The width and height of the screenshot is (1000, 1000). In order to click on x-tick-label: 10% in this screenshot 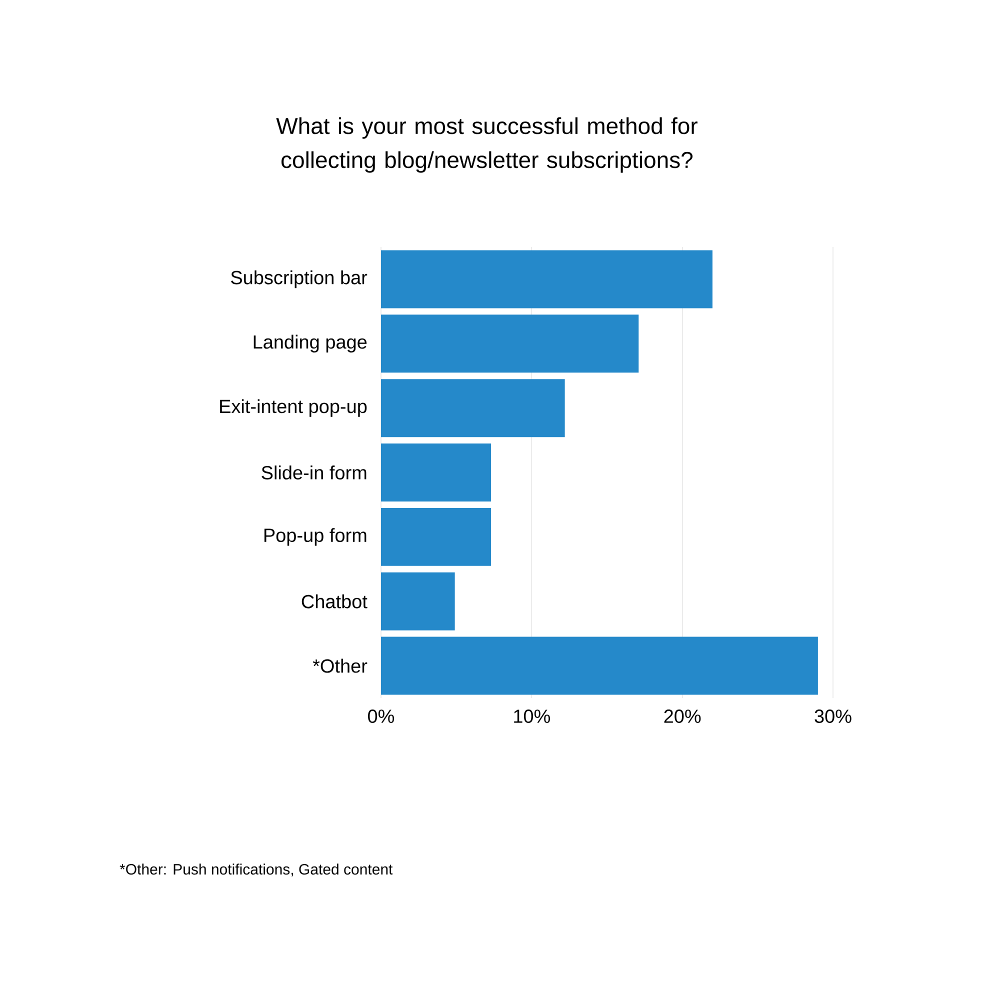, I will do `click(532, 716)`.